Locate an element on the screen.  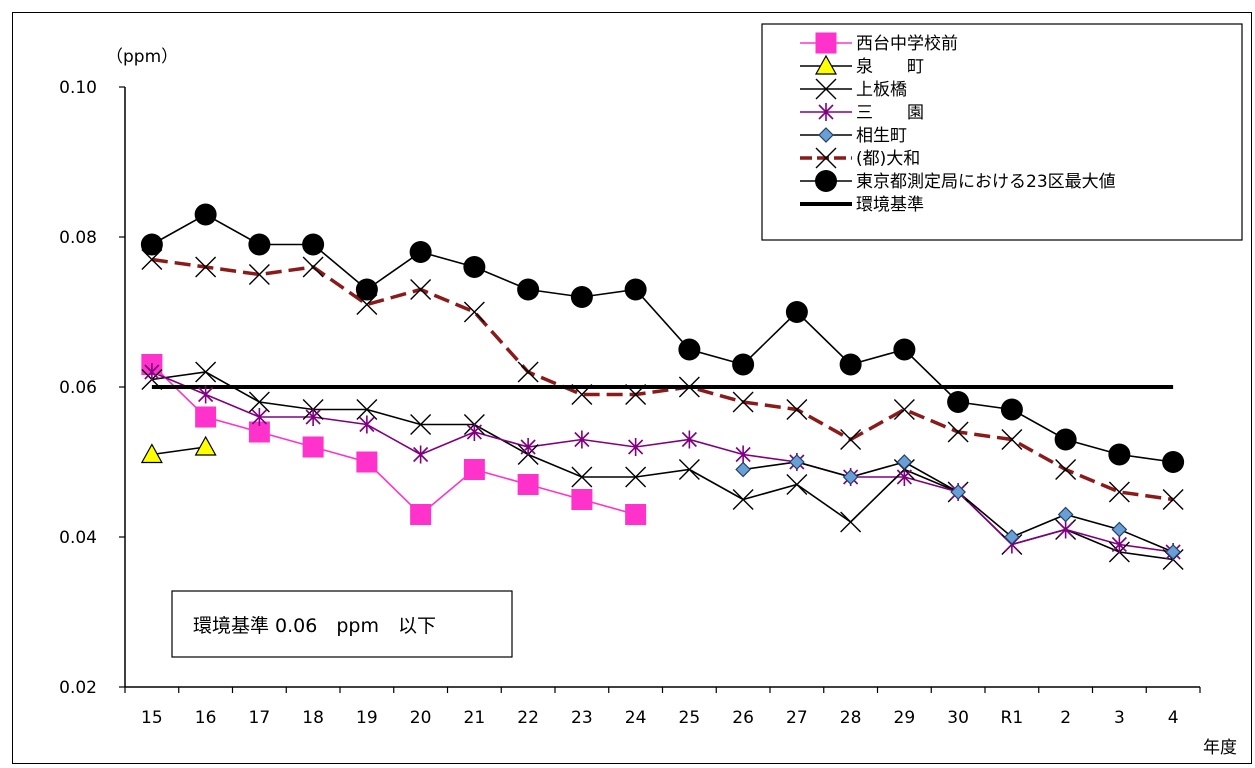
x-tick-label: 30 is located at coordinates (958, 718).